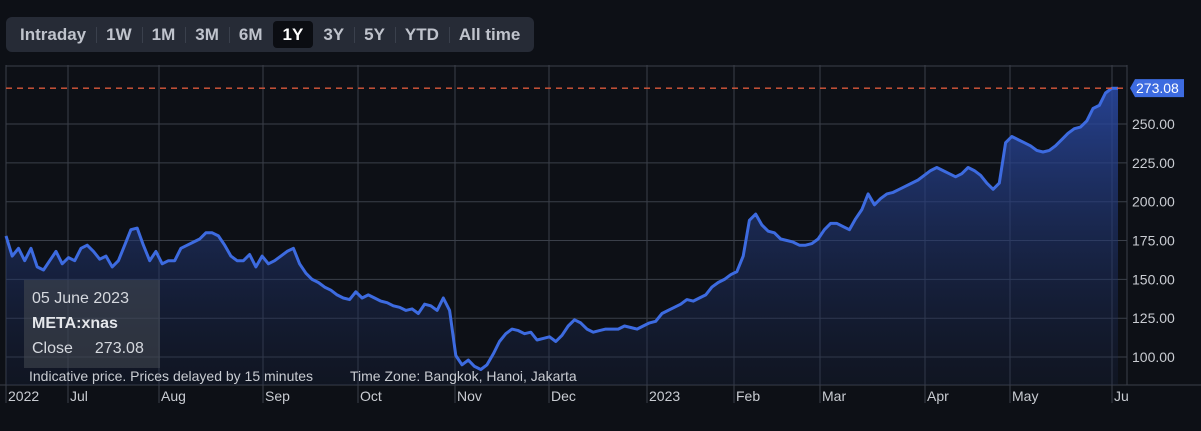  I want to click on x-axis: 2022 Jul Aug Sep Oct Nov Dec 2023 Feb Mar Apr May Ju, so click(568, 396).